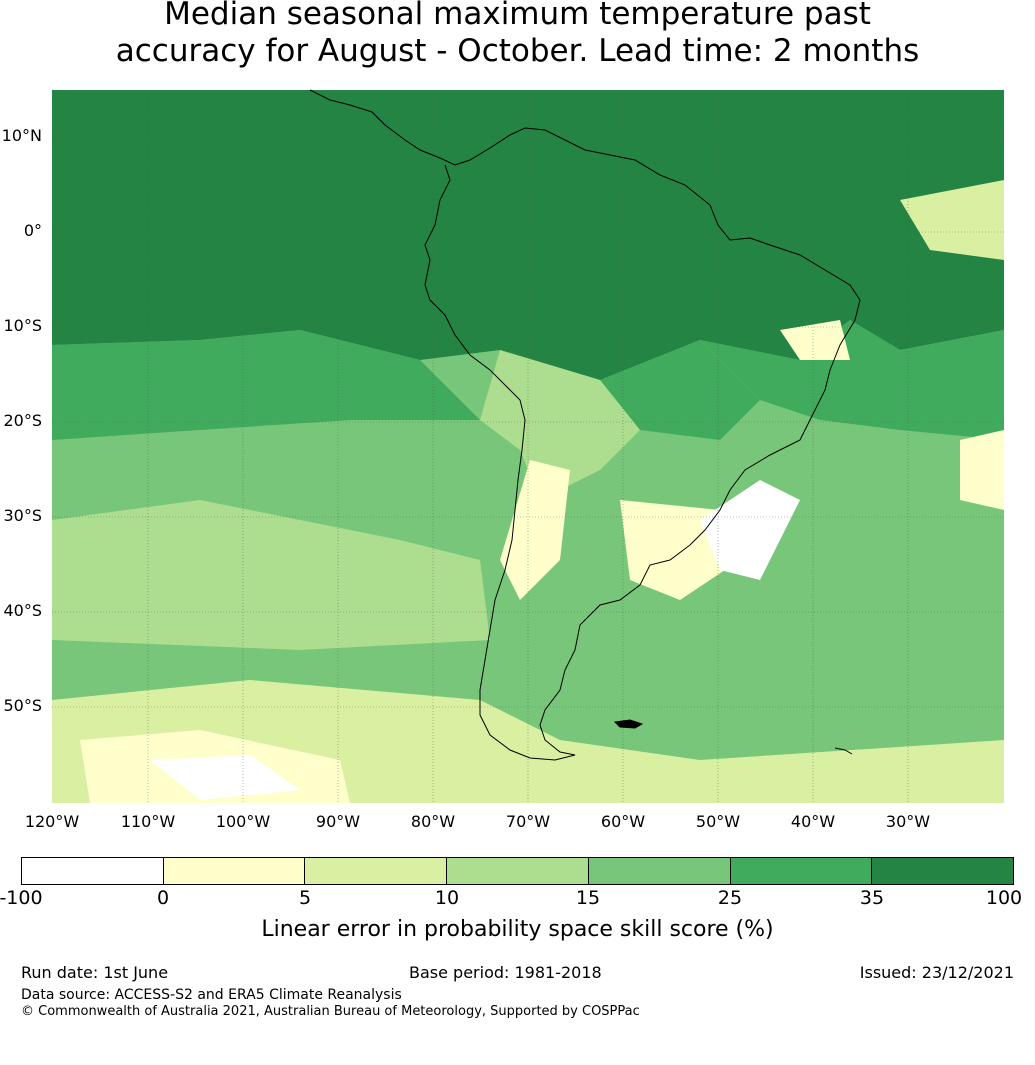 The width and height of the screenshot is (1035, 1065). Describe the element at coordinates (163, 898) in the screenshot. I see `colorbar-tick-2: 0` at that location.